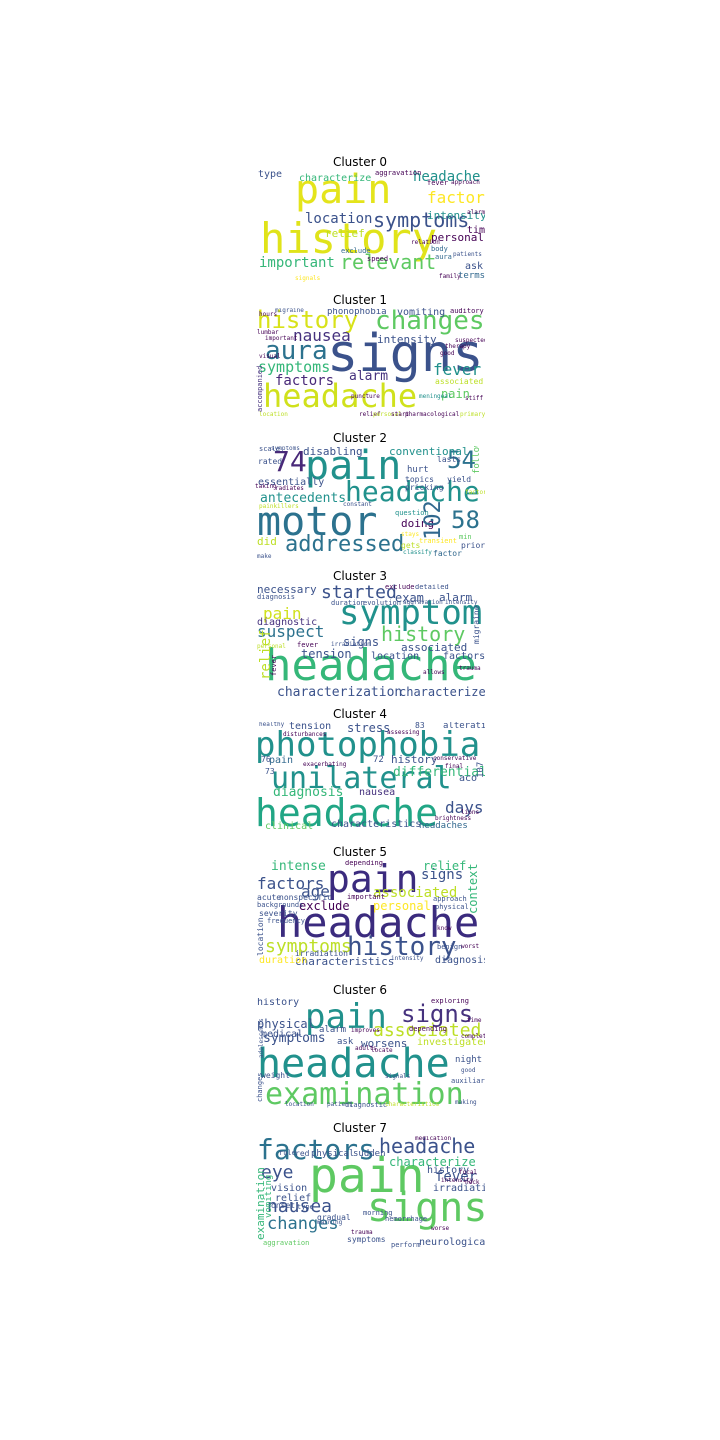 Image resolution: width=720 pixels, height=1440 pixels. I want to click on cluster-title: Cluster 2, so click(360, 438).